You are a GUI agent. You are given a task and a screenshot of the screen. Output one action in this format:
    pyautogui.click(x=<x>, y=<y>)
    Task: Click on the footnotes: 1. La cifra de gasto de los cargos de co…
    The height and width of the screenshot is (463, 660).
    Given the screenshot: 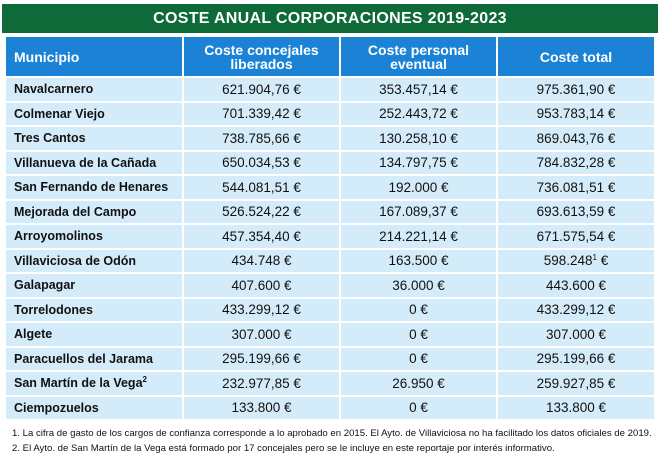 What is the action you would take?
    pyautogui.click(x=332, y=441)
    